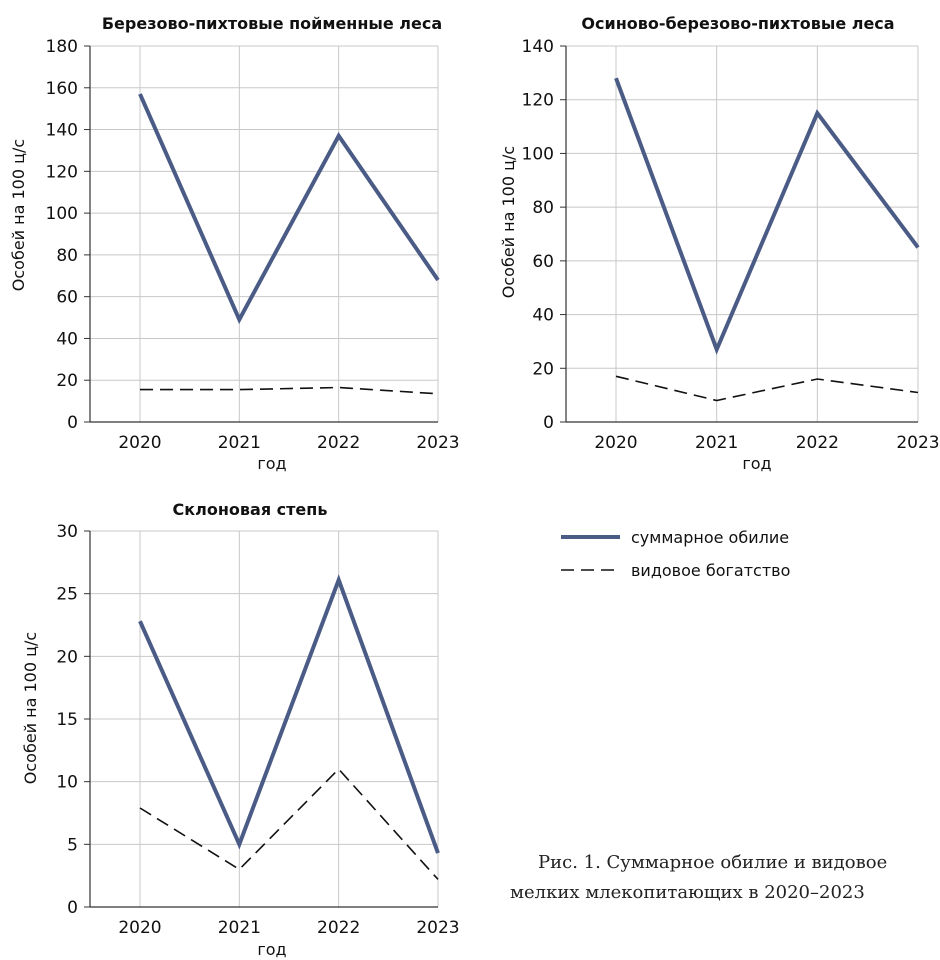 Image resolution: width=940 pixels, height=960 pixels. Describe the element at coordinates (67, 783) in the screenshot. I see `y-tick-label: 10` at that location.